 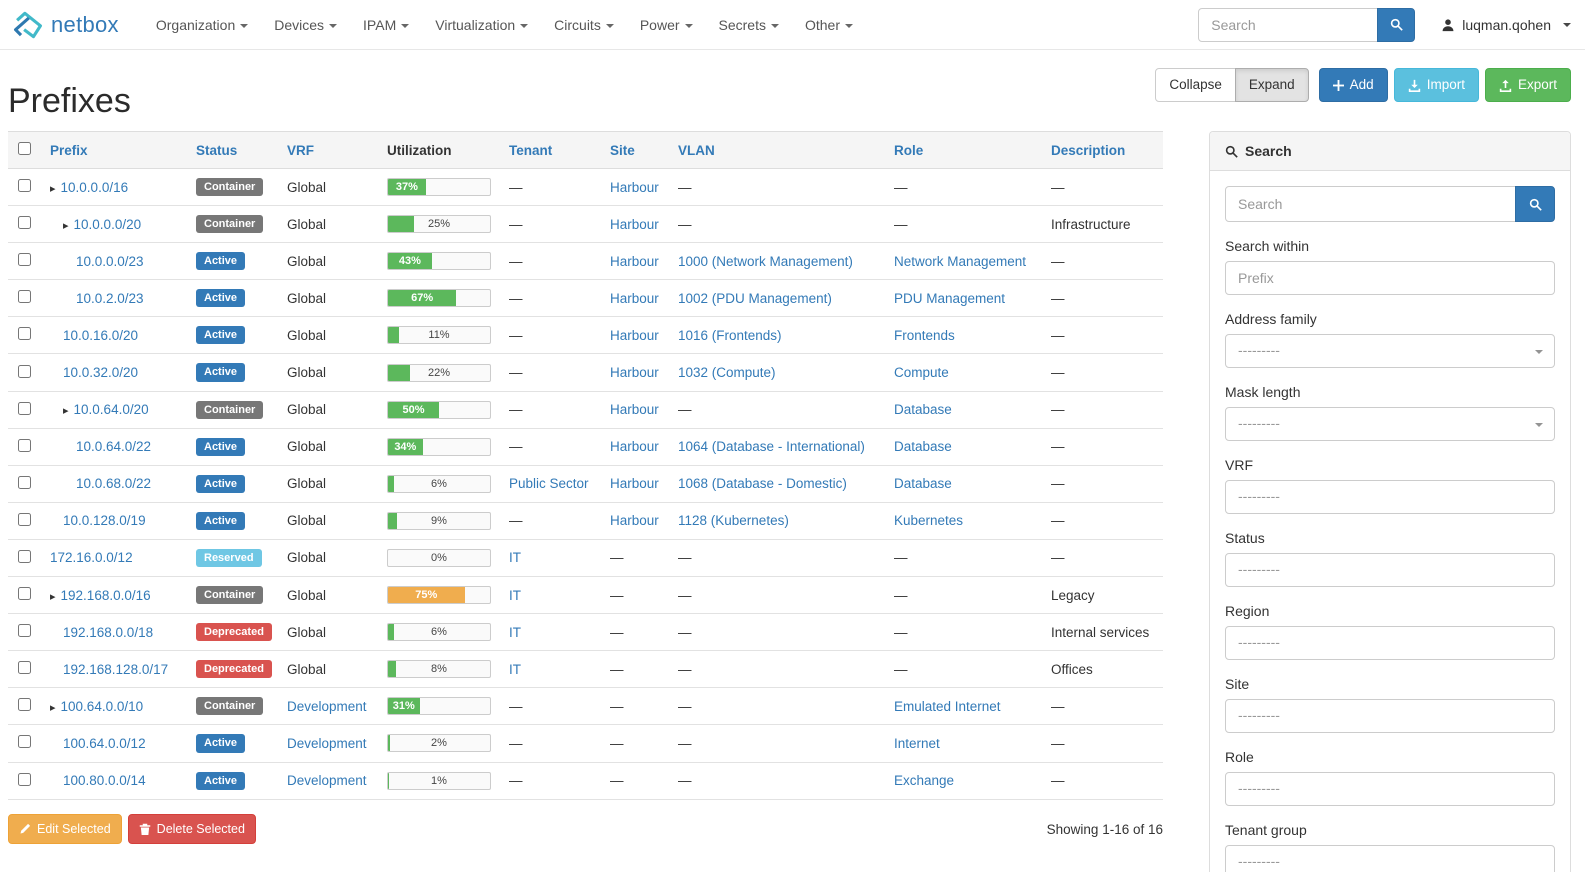 What do you see at coordinates (115, 150) in the screenshot?
I see `column-header-prefix: Prefix` at bounding box center [115, 150].